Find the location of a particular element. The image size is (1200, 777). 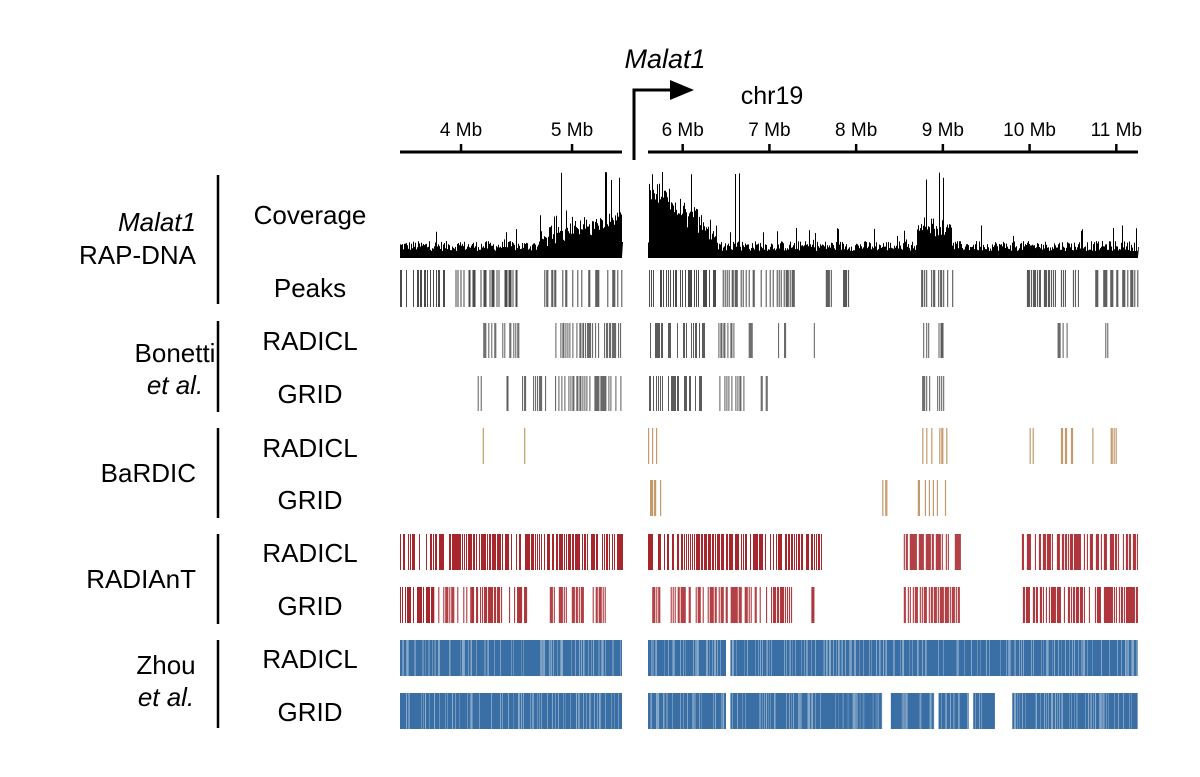

coverage-track is located at coordinates (769, 215).